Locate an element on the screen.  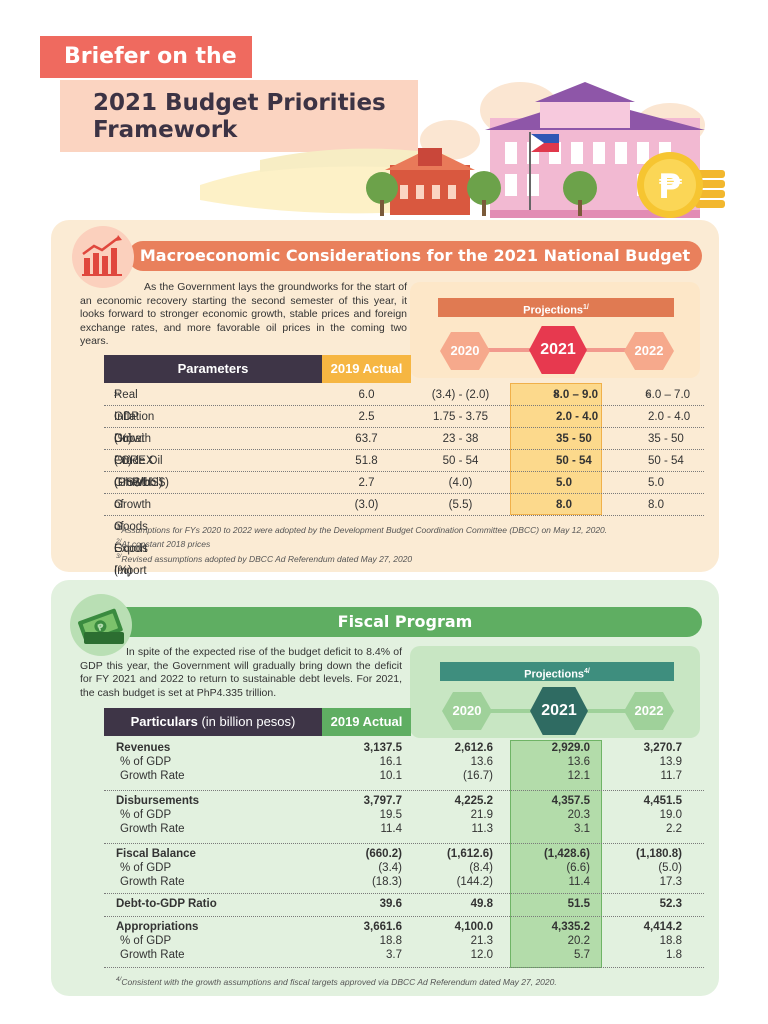
fiscal-value: 11.7 is located at coordinates (671, 776).